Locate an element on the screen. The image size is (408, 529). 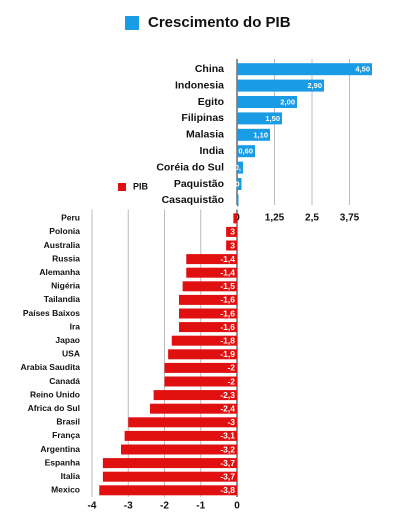
value-label: 2,90 is located at coordinates (314, 85).